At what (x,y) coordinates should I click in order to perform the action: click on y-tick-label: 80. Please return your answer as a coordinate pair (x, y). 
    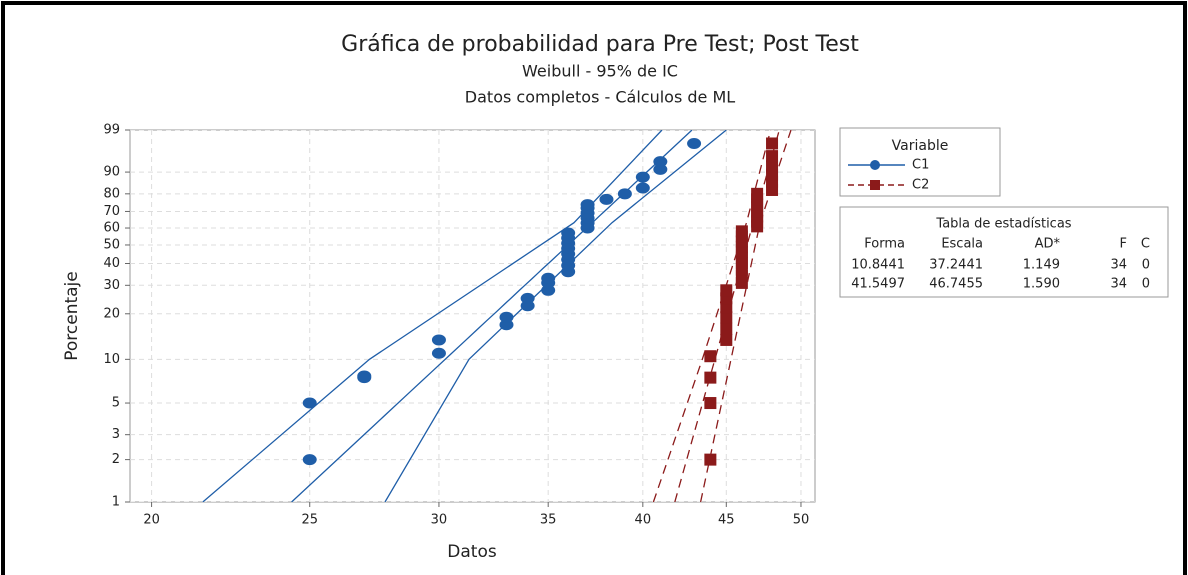
    Looking at the image, I should click on (111, 193).